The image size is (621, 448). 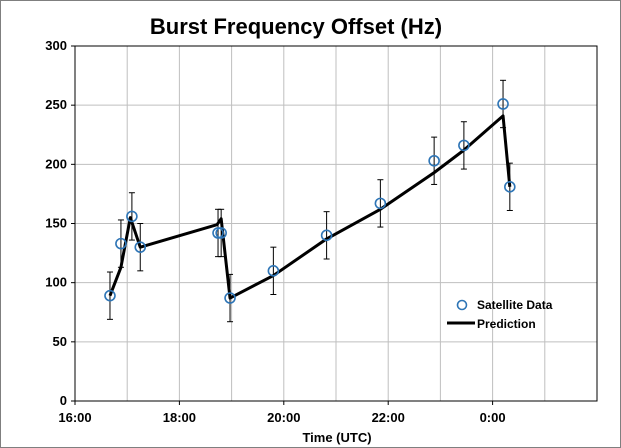 What do you see at coordinates (56, 163) in the screenshot?
I see `y-tick-label: 200` at bounding box center [56, 163].